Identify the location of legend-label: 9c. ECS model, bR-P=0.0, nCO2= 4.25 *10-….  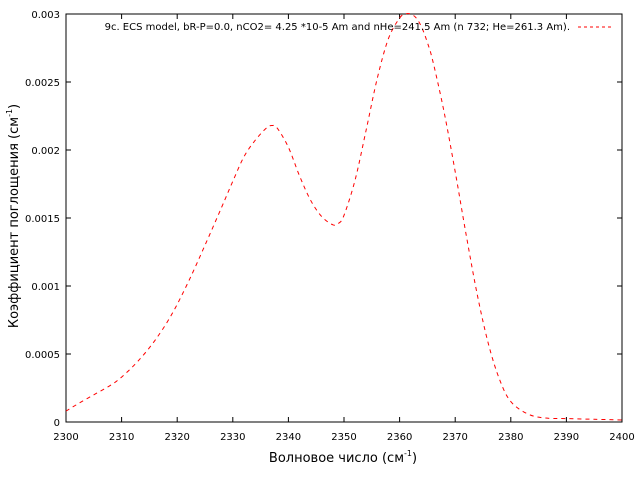
(337, 27).